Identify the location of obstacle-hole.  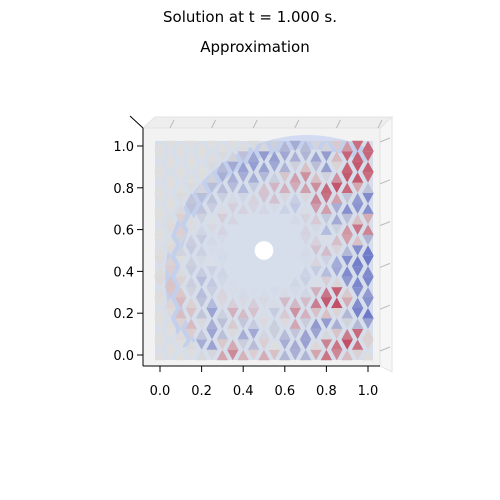
(264, 250).